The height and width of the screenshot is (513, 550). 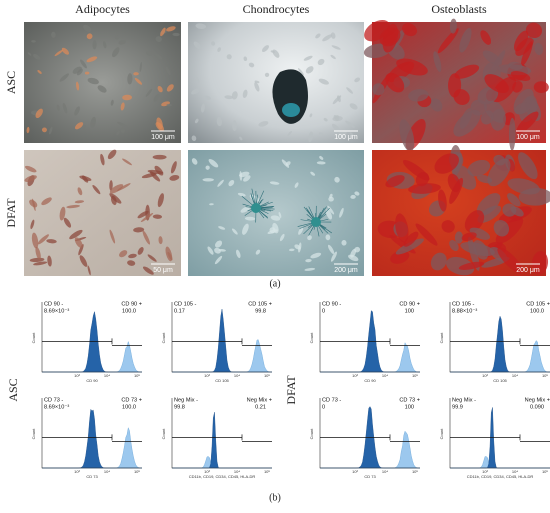 What do you see at coordinates (179, 311) in the screenshot?
I see `neg-value: 0.17` at bounding box center [179, 311].